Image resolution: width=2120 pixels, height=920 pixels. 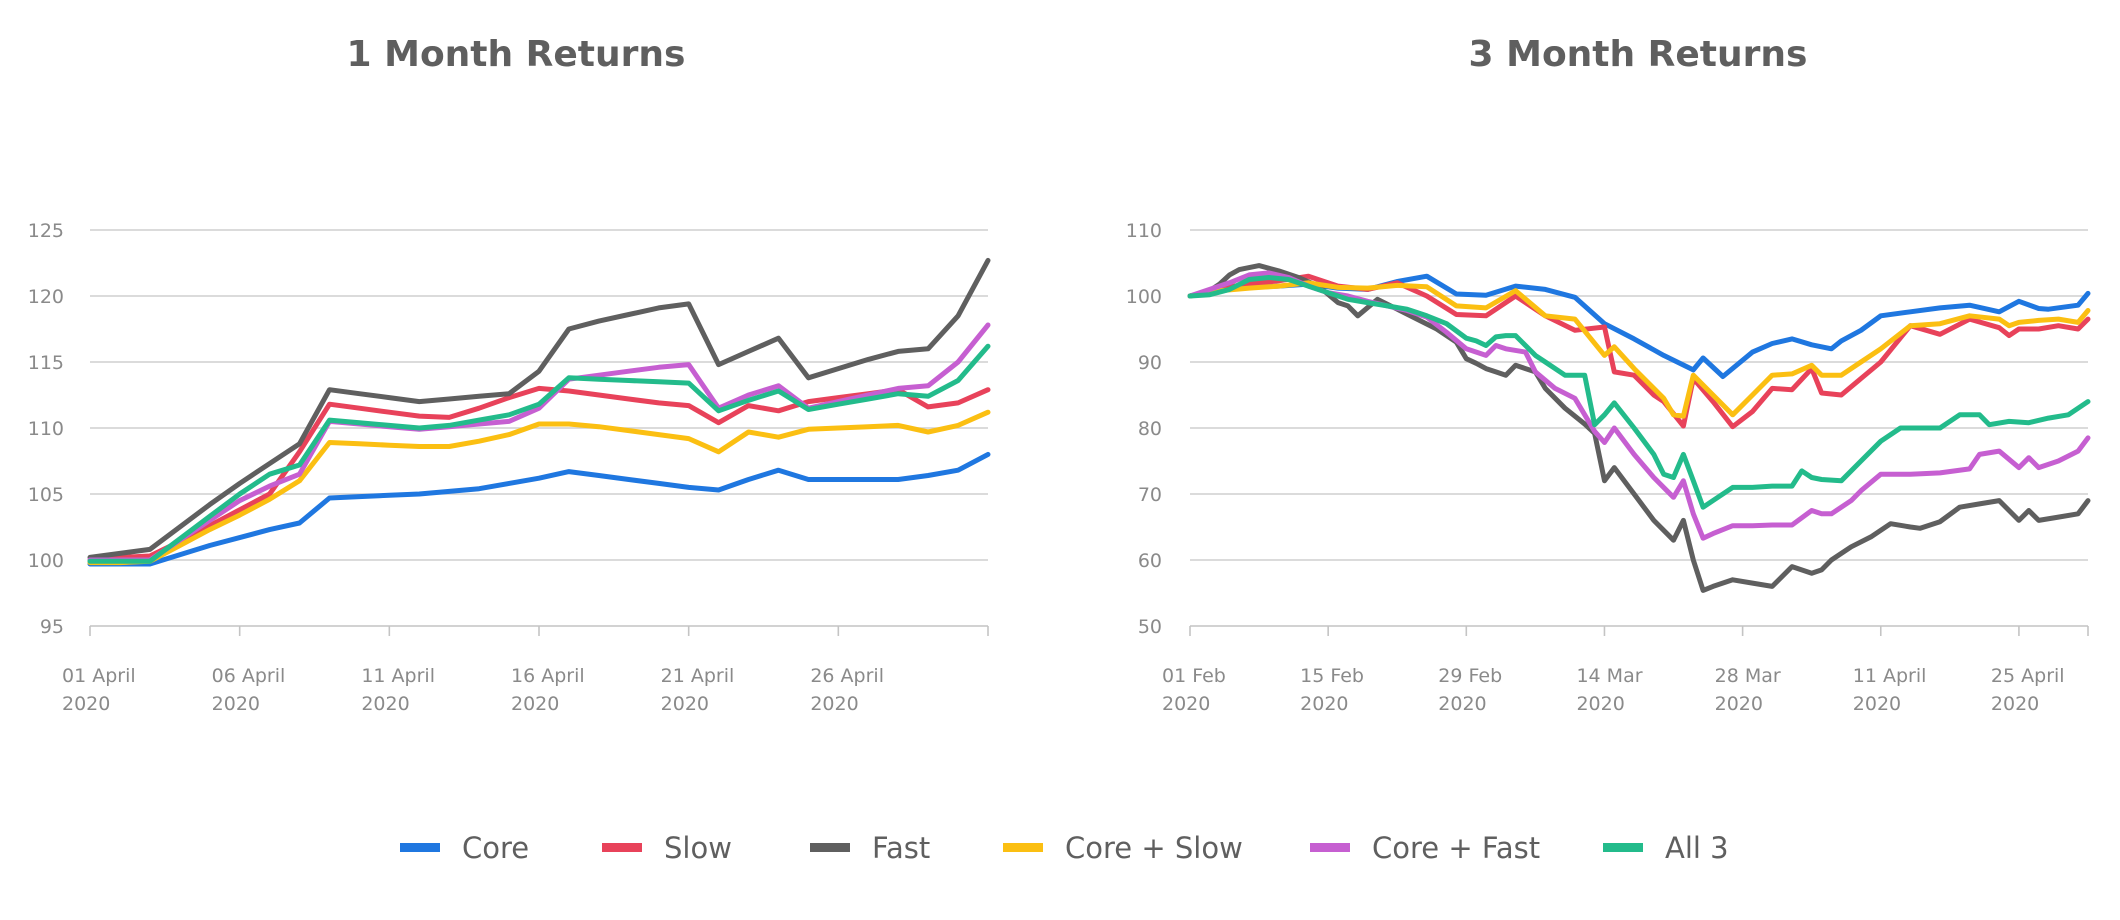 What do you see at coordinates (1154, 848) in the screenshot?
I see `legend-label-core-plus-slow: Core + Slow` at bounding box center [1154, 848].